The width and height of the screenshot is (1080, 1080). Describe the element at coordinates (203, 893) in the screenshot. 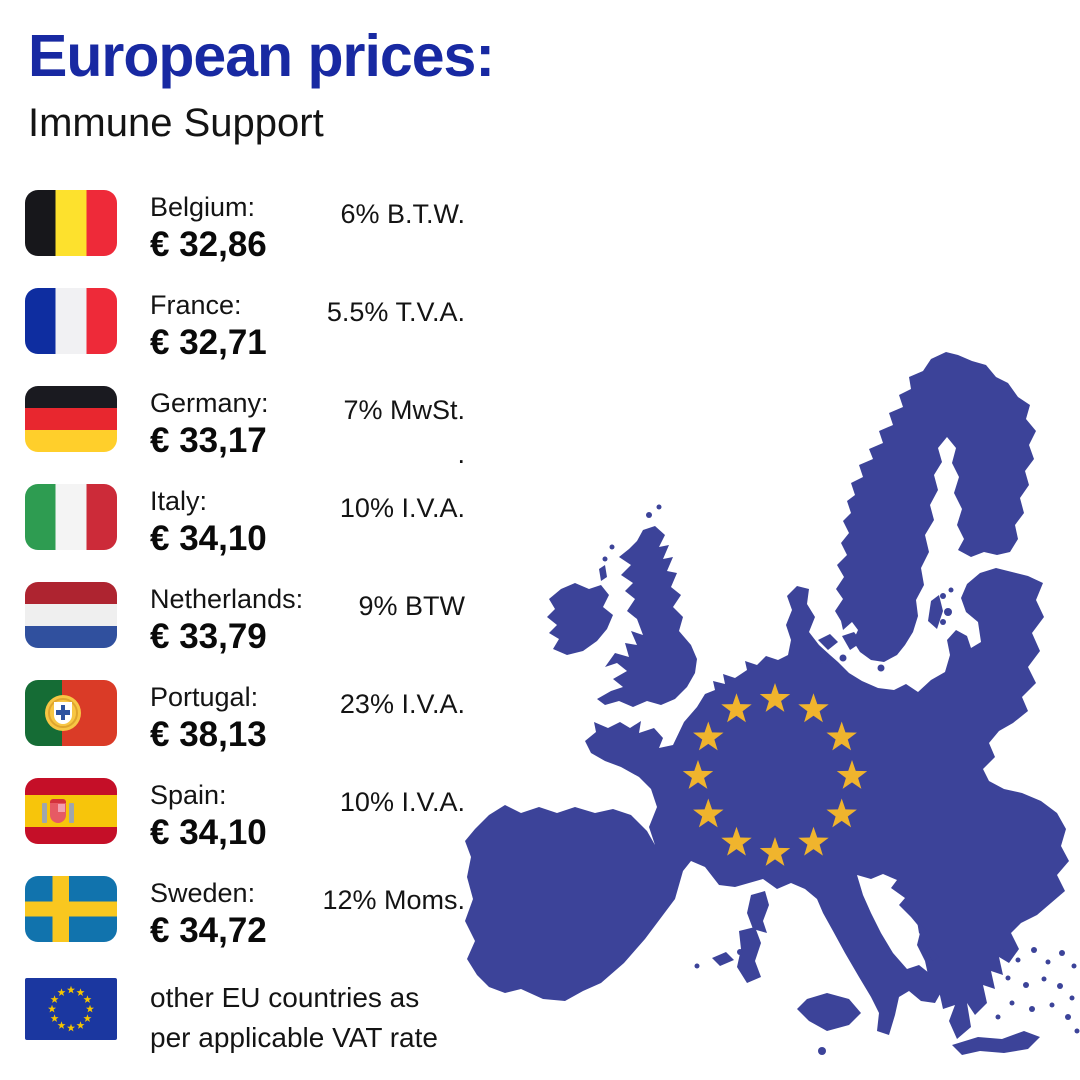

I see `country-label: Sweden:` at that location.